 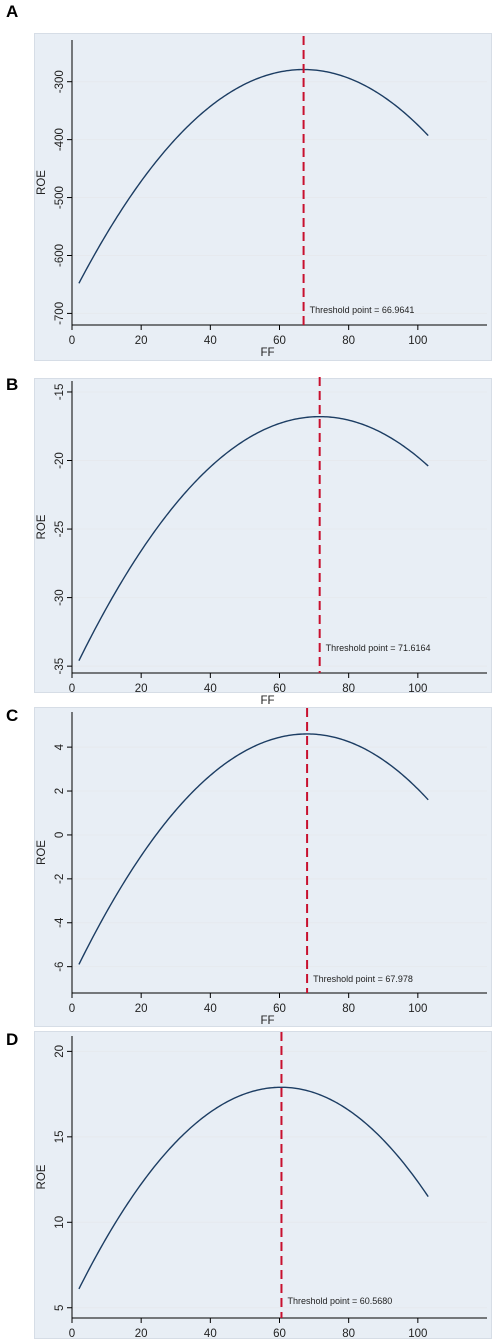 What do you see at coordinates (60, 835) in the screenshot?
I see `y-tick-label: 0` at bounding box center [60, 835].